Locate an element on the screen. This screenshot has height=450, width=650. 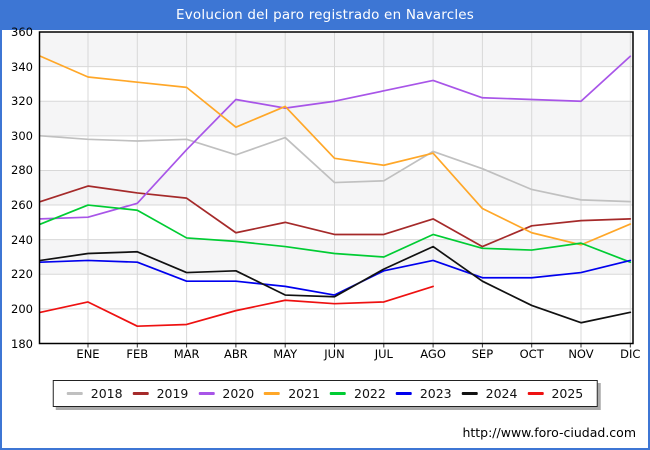
legend-year-label: 2019 is located at coordinates (172, 393).